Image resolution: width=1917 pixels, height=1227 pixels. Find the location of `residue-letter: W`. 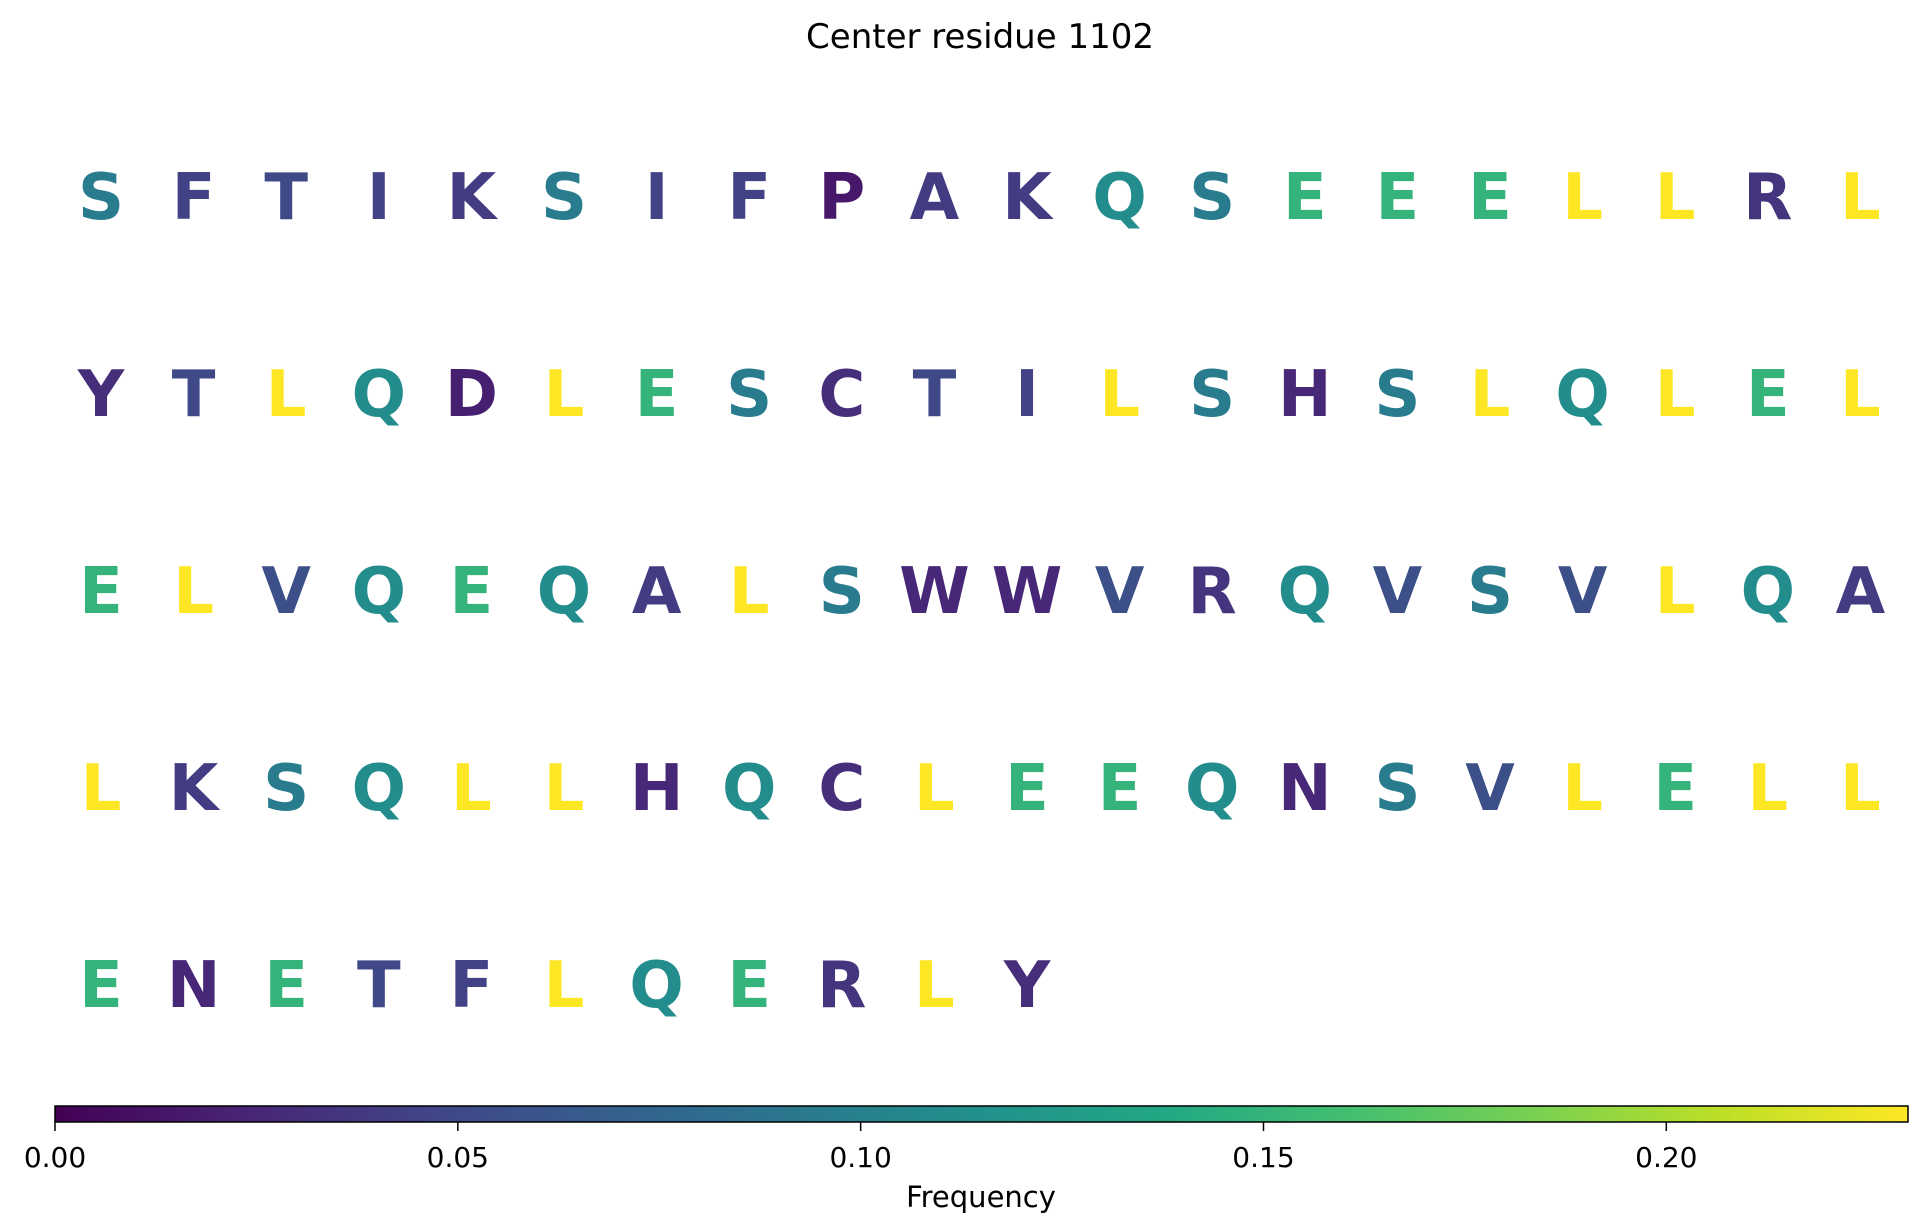

residue-letter: W is located at coordinates (934, 592).